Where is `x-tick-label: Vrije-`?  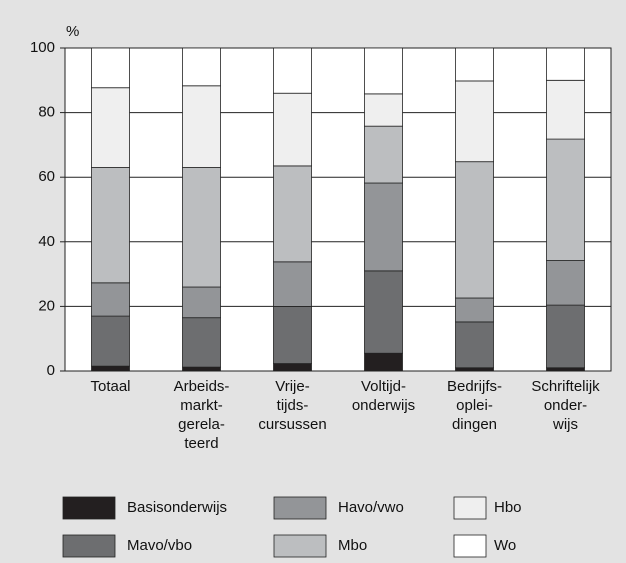 x-tick-label: Vrije- is located at coordinates (292, 386).